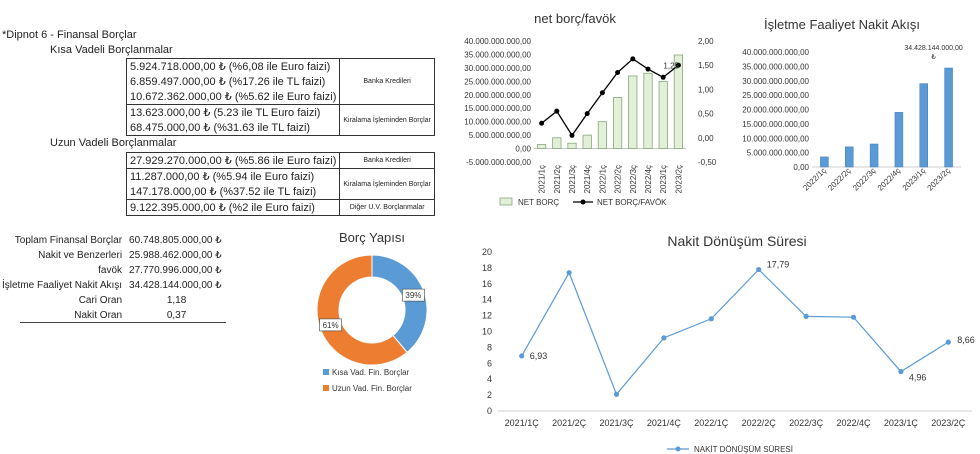 Image resolution: width=980 pixels, height=454 pixels. Describe the element at coordinates (487, 284) in the screenshot. I see `y-tick-label: 16` at that location.